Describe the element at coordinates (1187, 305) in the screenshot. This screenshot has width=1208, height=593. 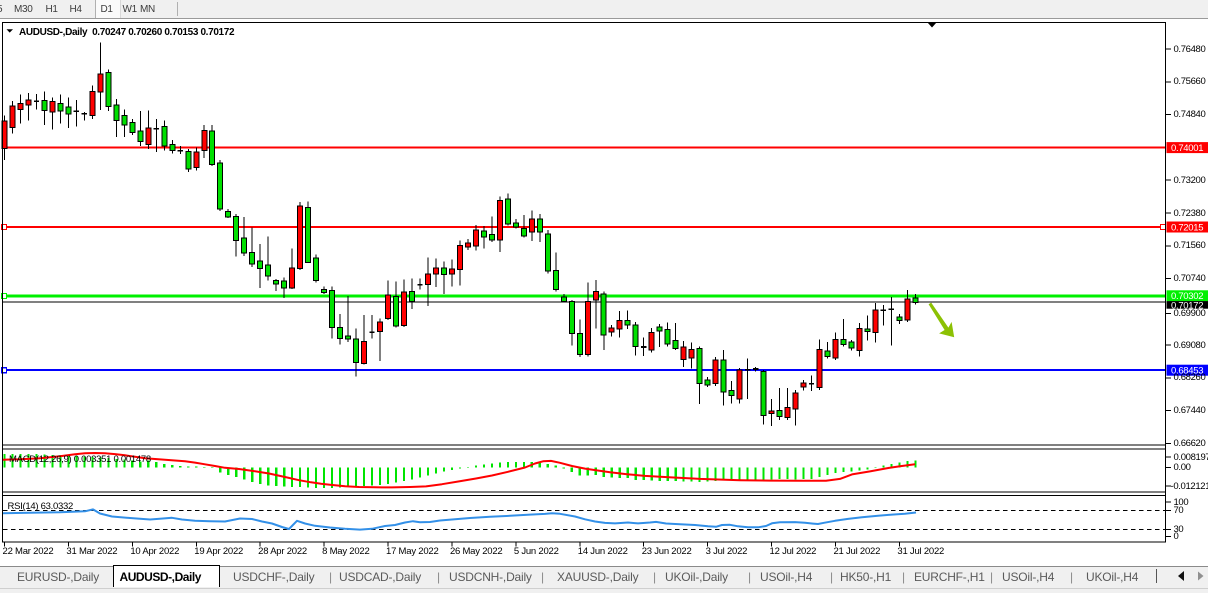
I see `svg-text: 0.70172` at that location.